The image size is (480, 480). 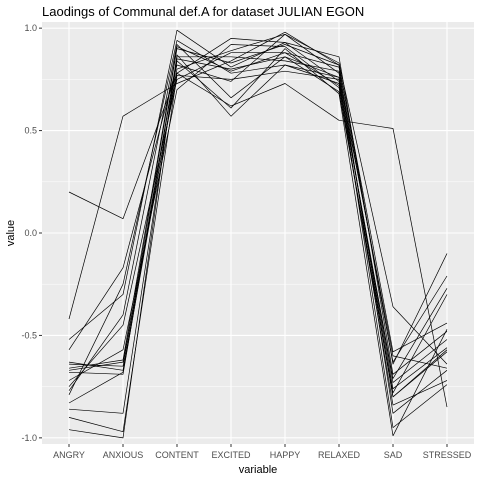 I want to click on y-tick-label: 0.5, so click(x=30, y=131).